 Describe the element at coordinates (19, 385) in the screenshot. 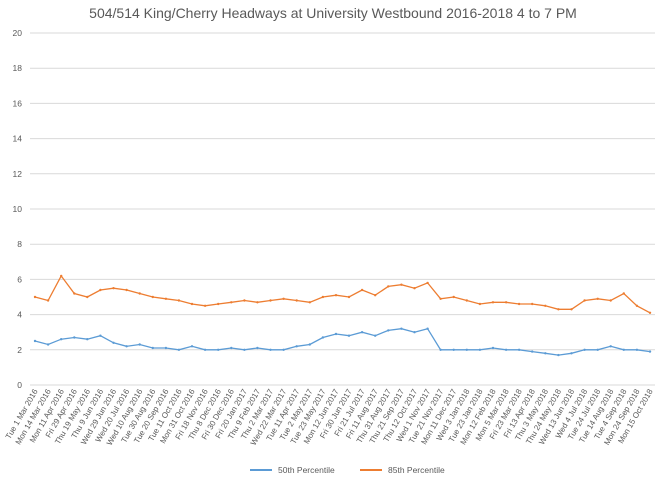

I see `y-tick-label: 0` at that location.